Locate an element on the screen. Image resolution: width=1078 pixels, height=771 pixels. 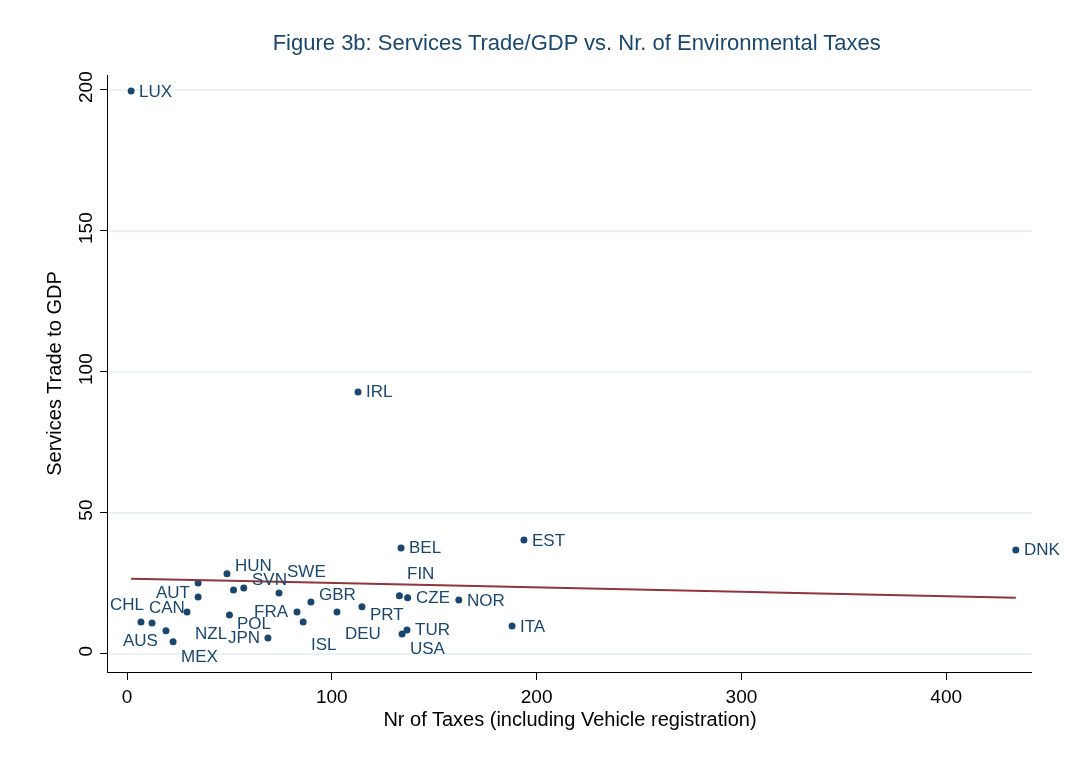
annotation: LUX is located at coordinates (156, 91).